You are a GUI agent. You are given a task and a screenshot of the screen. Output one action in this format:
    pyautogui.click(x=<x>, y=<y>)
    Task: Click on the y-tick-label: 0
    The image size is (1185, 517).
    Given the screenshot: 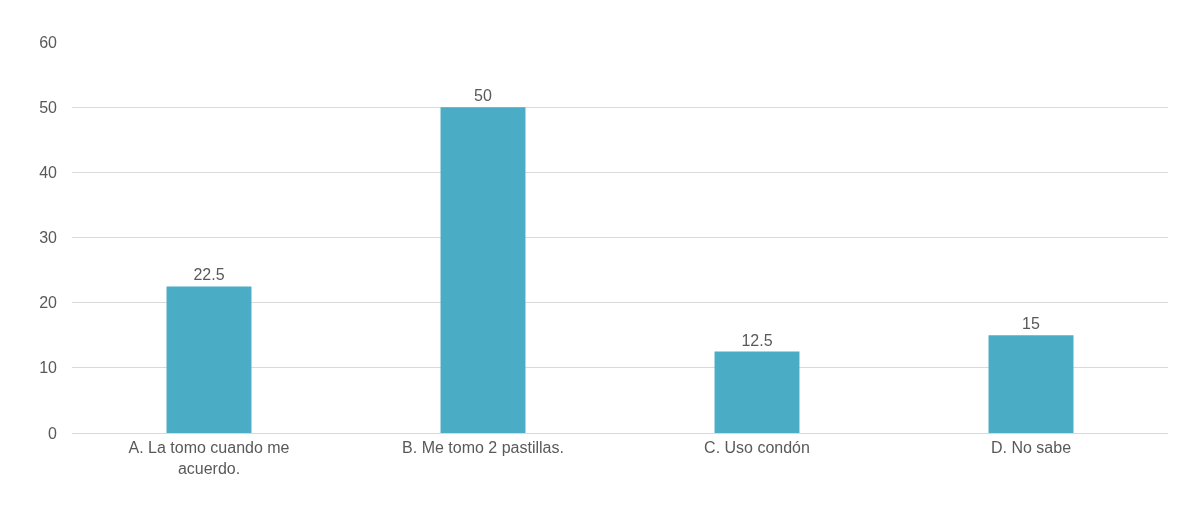 What is the action you would take?
    pyautogui.click(x=53, y=433)
    